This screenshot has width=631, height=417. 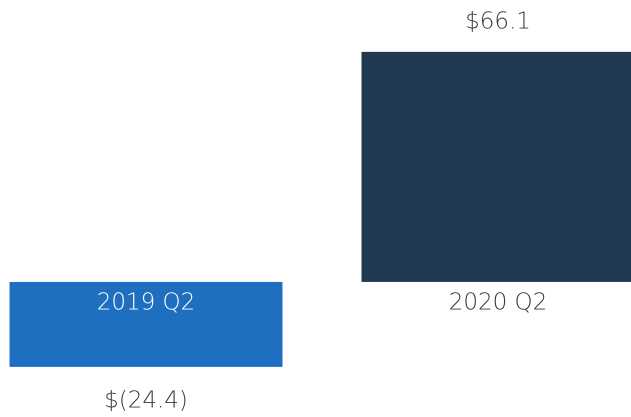 I want to click on value-label: $66.1, so click(x=498, y=21).